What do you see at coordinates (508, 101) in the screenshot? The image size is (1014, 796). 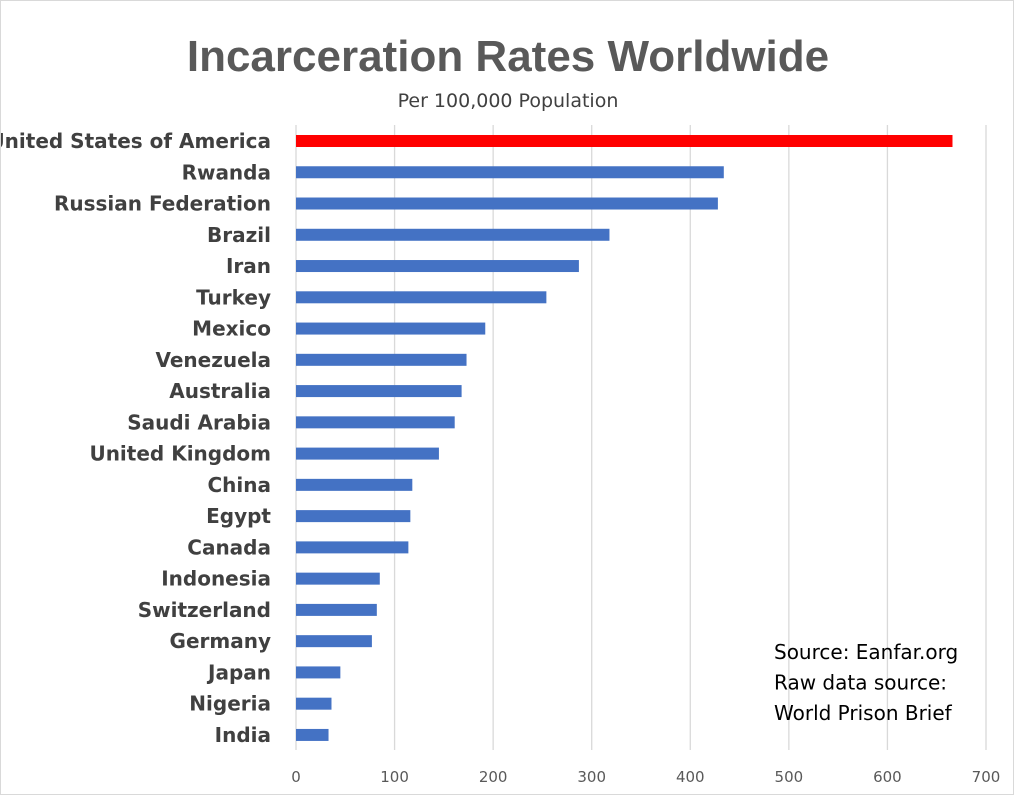 I see `chart-subtitle: Per 100,000 Population` at bounding box center [508, 101].